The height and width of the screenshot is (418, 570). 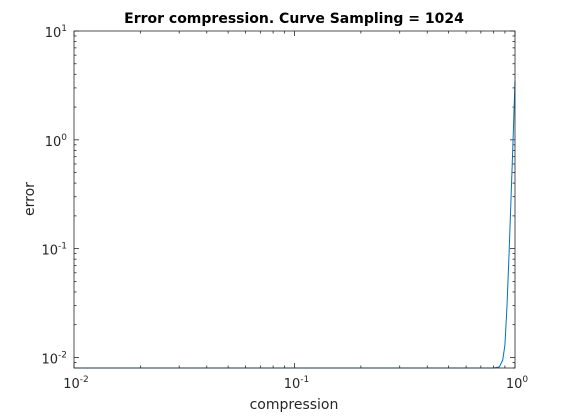 I want to click on y-tick-label: 10⁰, so click(x=56, y=141).